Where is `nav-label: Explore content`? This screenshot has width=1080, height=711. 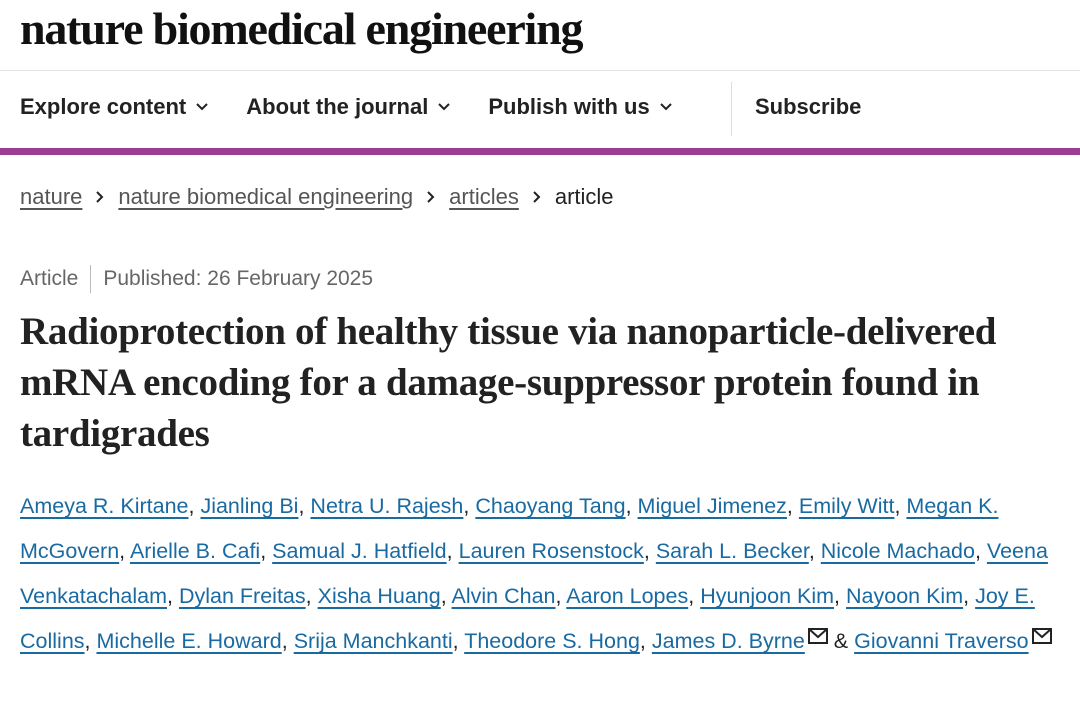 nav-label: Explore content is located at coordinates (103, 106).